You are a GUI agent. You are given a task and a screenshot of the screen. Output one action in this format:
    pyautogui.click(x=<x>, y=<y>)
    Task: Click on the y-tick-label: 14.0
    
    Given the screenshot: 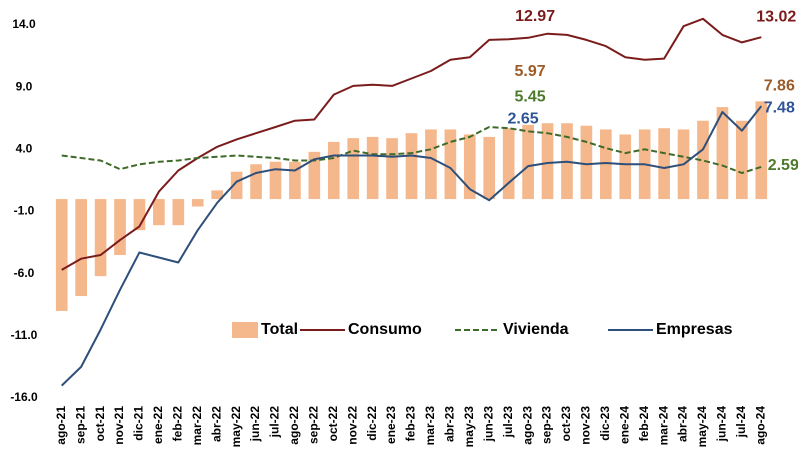 What is the action you would take?
    pyautogui.click(x=24, y=24)
    